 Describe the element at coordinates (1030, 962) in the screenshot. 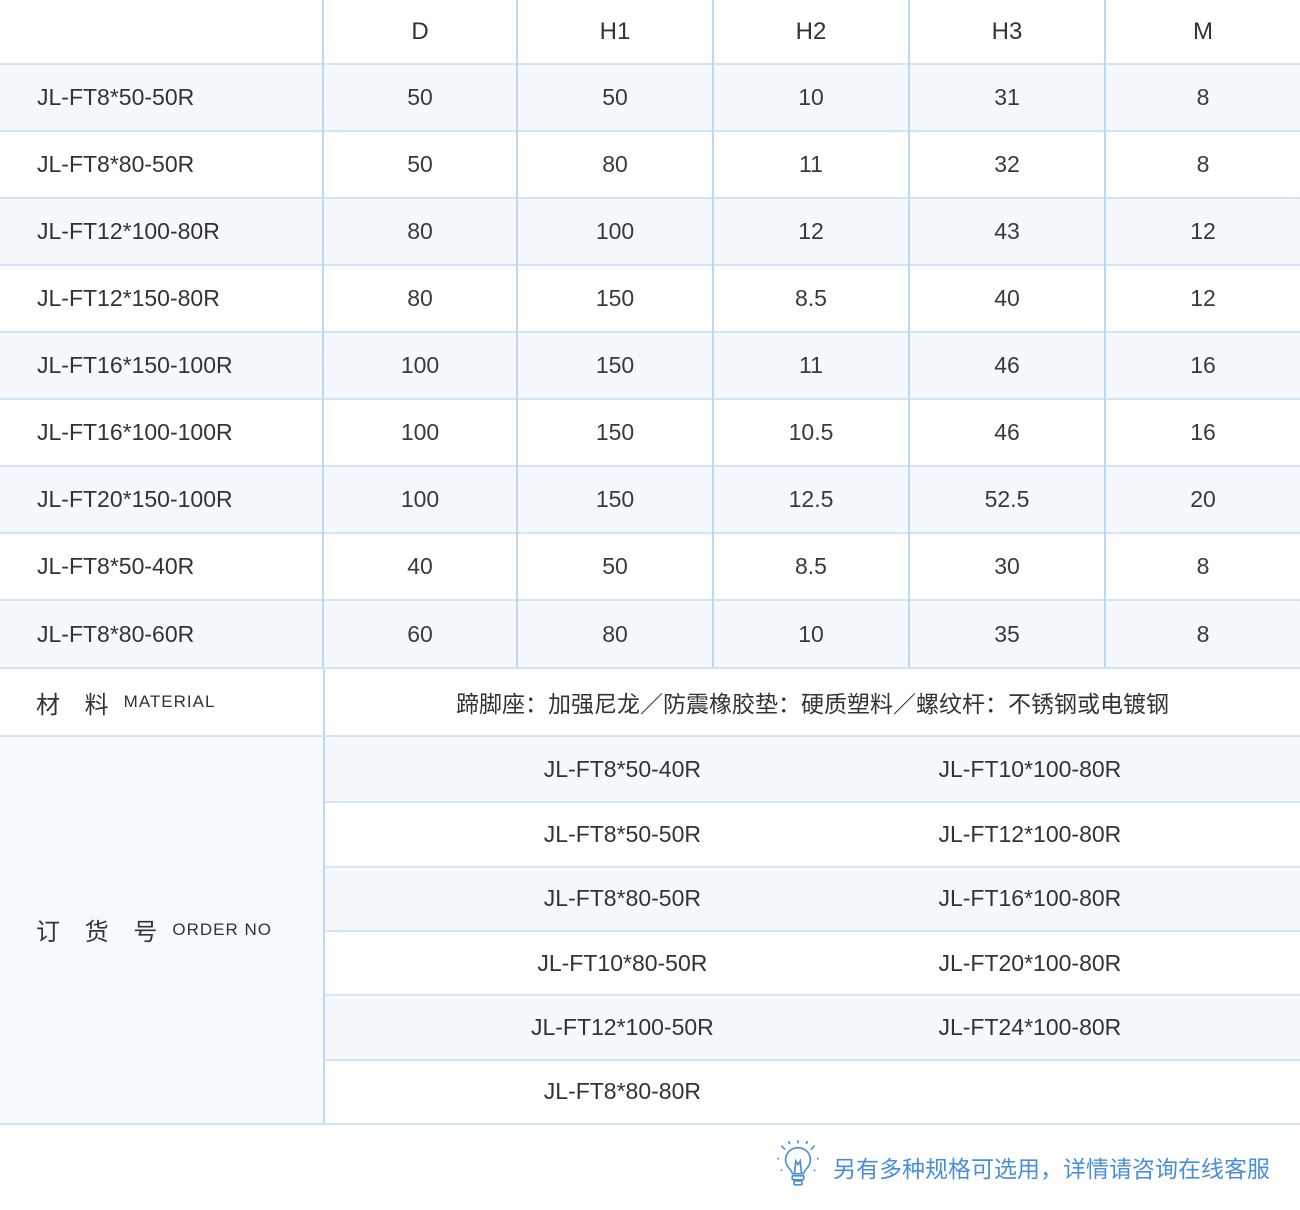

I see `order-number: JL-FT20*100-80R` at that location.